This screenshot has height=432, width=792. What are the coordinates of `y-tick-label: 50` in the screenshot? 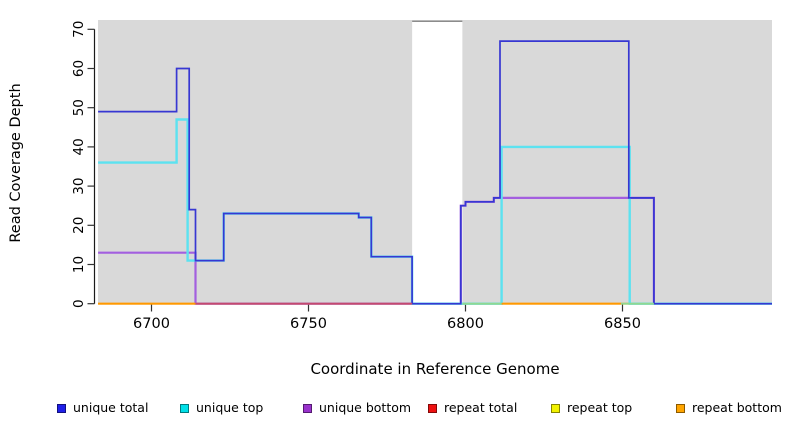 It's located at (79, 107).